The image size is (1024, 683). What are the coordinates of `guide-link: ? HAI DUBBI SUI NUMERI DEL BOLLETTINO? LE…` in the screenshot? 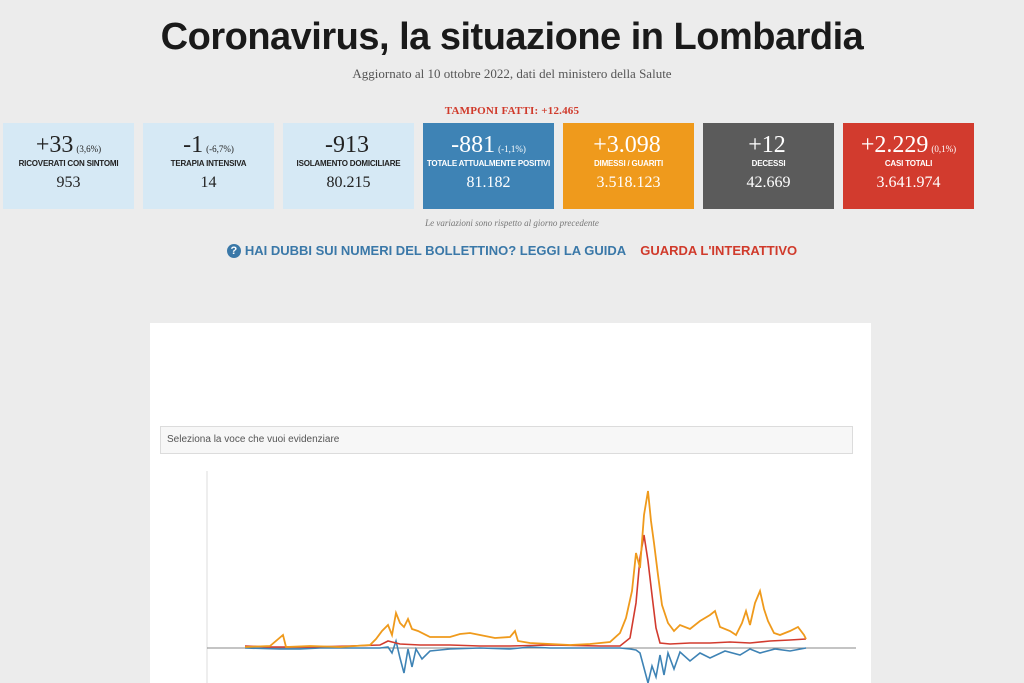 It's located at (426, 250).